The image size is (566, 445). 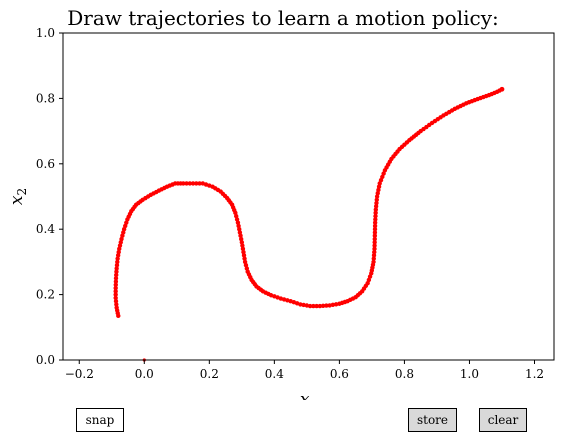 I want to click on y-axis-label: x2, so click(x=18, y=196).